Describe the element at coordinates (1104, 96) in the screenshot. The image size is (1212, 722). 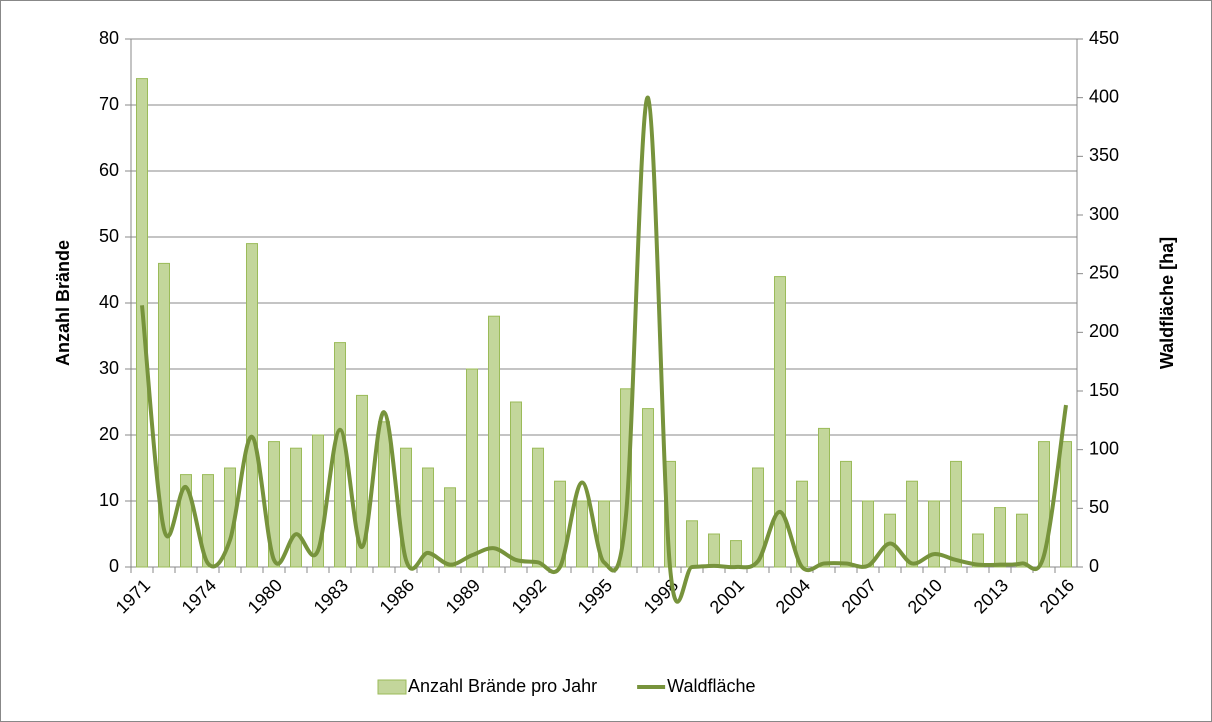
I see `y2-tick-label: 400` at that location.